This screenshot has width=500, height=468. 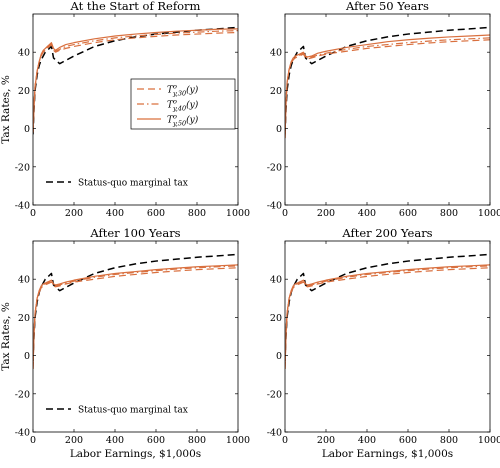 I want to click on legend-entry-label: To y,40(y), so click(x=183, y=105).